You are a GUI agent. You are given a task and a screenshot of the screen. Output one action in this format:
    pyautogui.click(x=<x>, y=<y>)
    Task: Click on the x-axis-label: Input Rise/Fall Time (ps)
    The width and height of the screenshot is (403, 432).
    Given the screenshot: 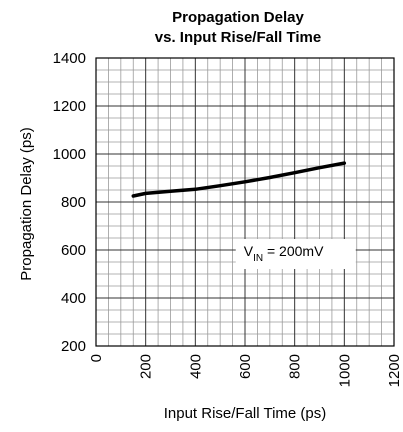 What is the action you would take?
    pyautogui.click(x=245, y=413)
    